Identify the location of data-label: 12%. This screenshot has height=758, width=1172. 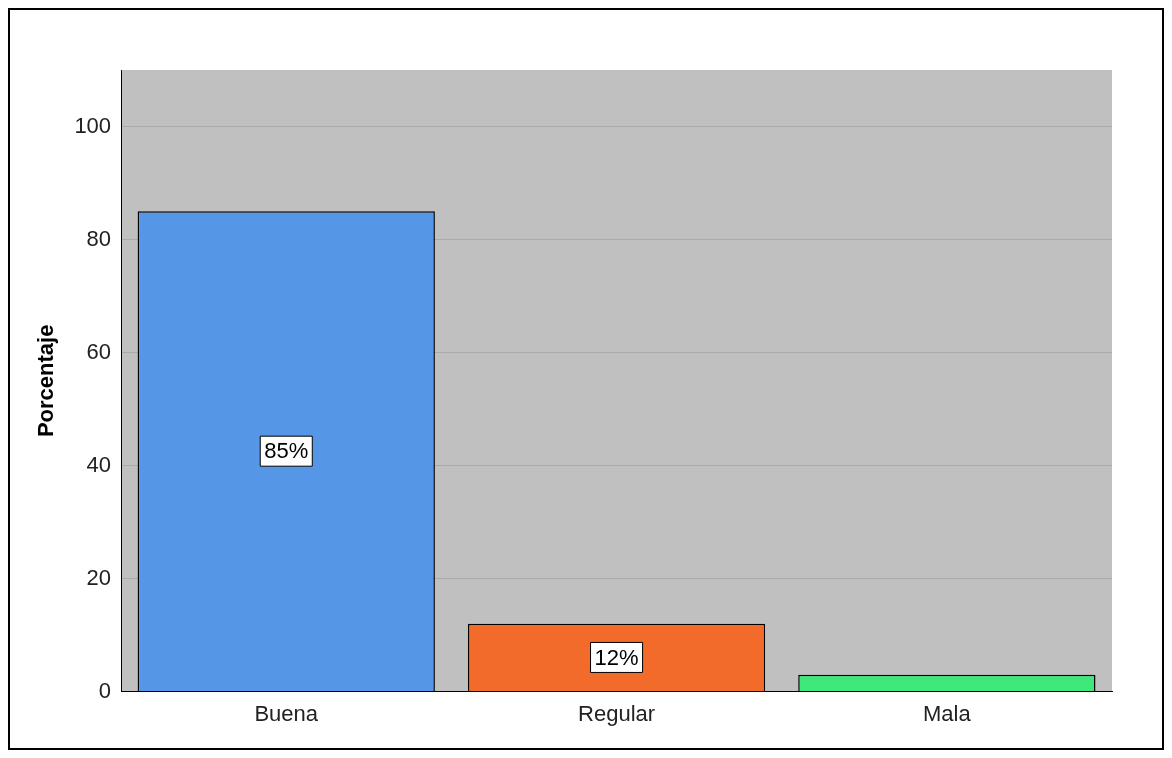
(616, 657).